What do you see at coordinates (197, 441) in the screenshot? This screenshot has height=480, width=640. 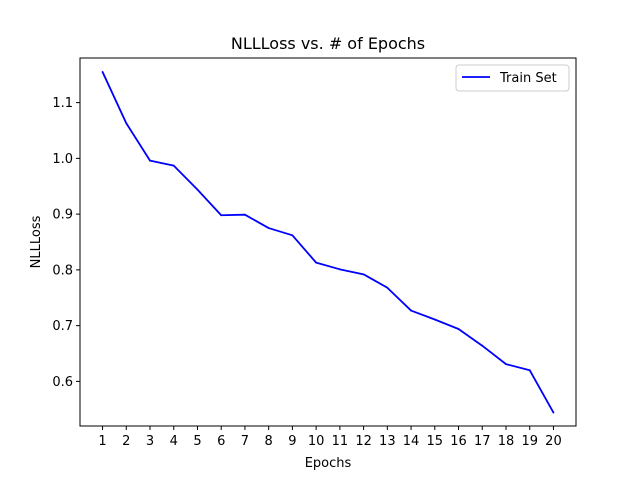 I see `x-tick-label: 5` at bounding box center [197, 441].